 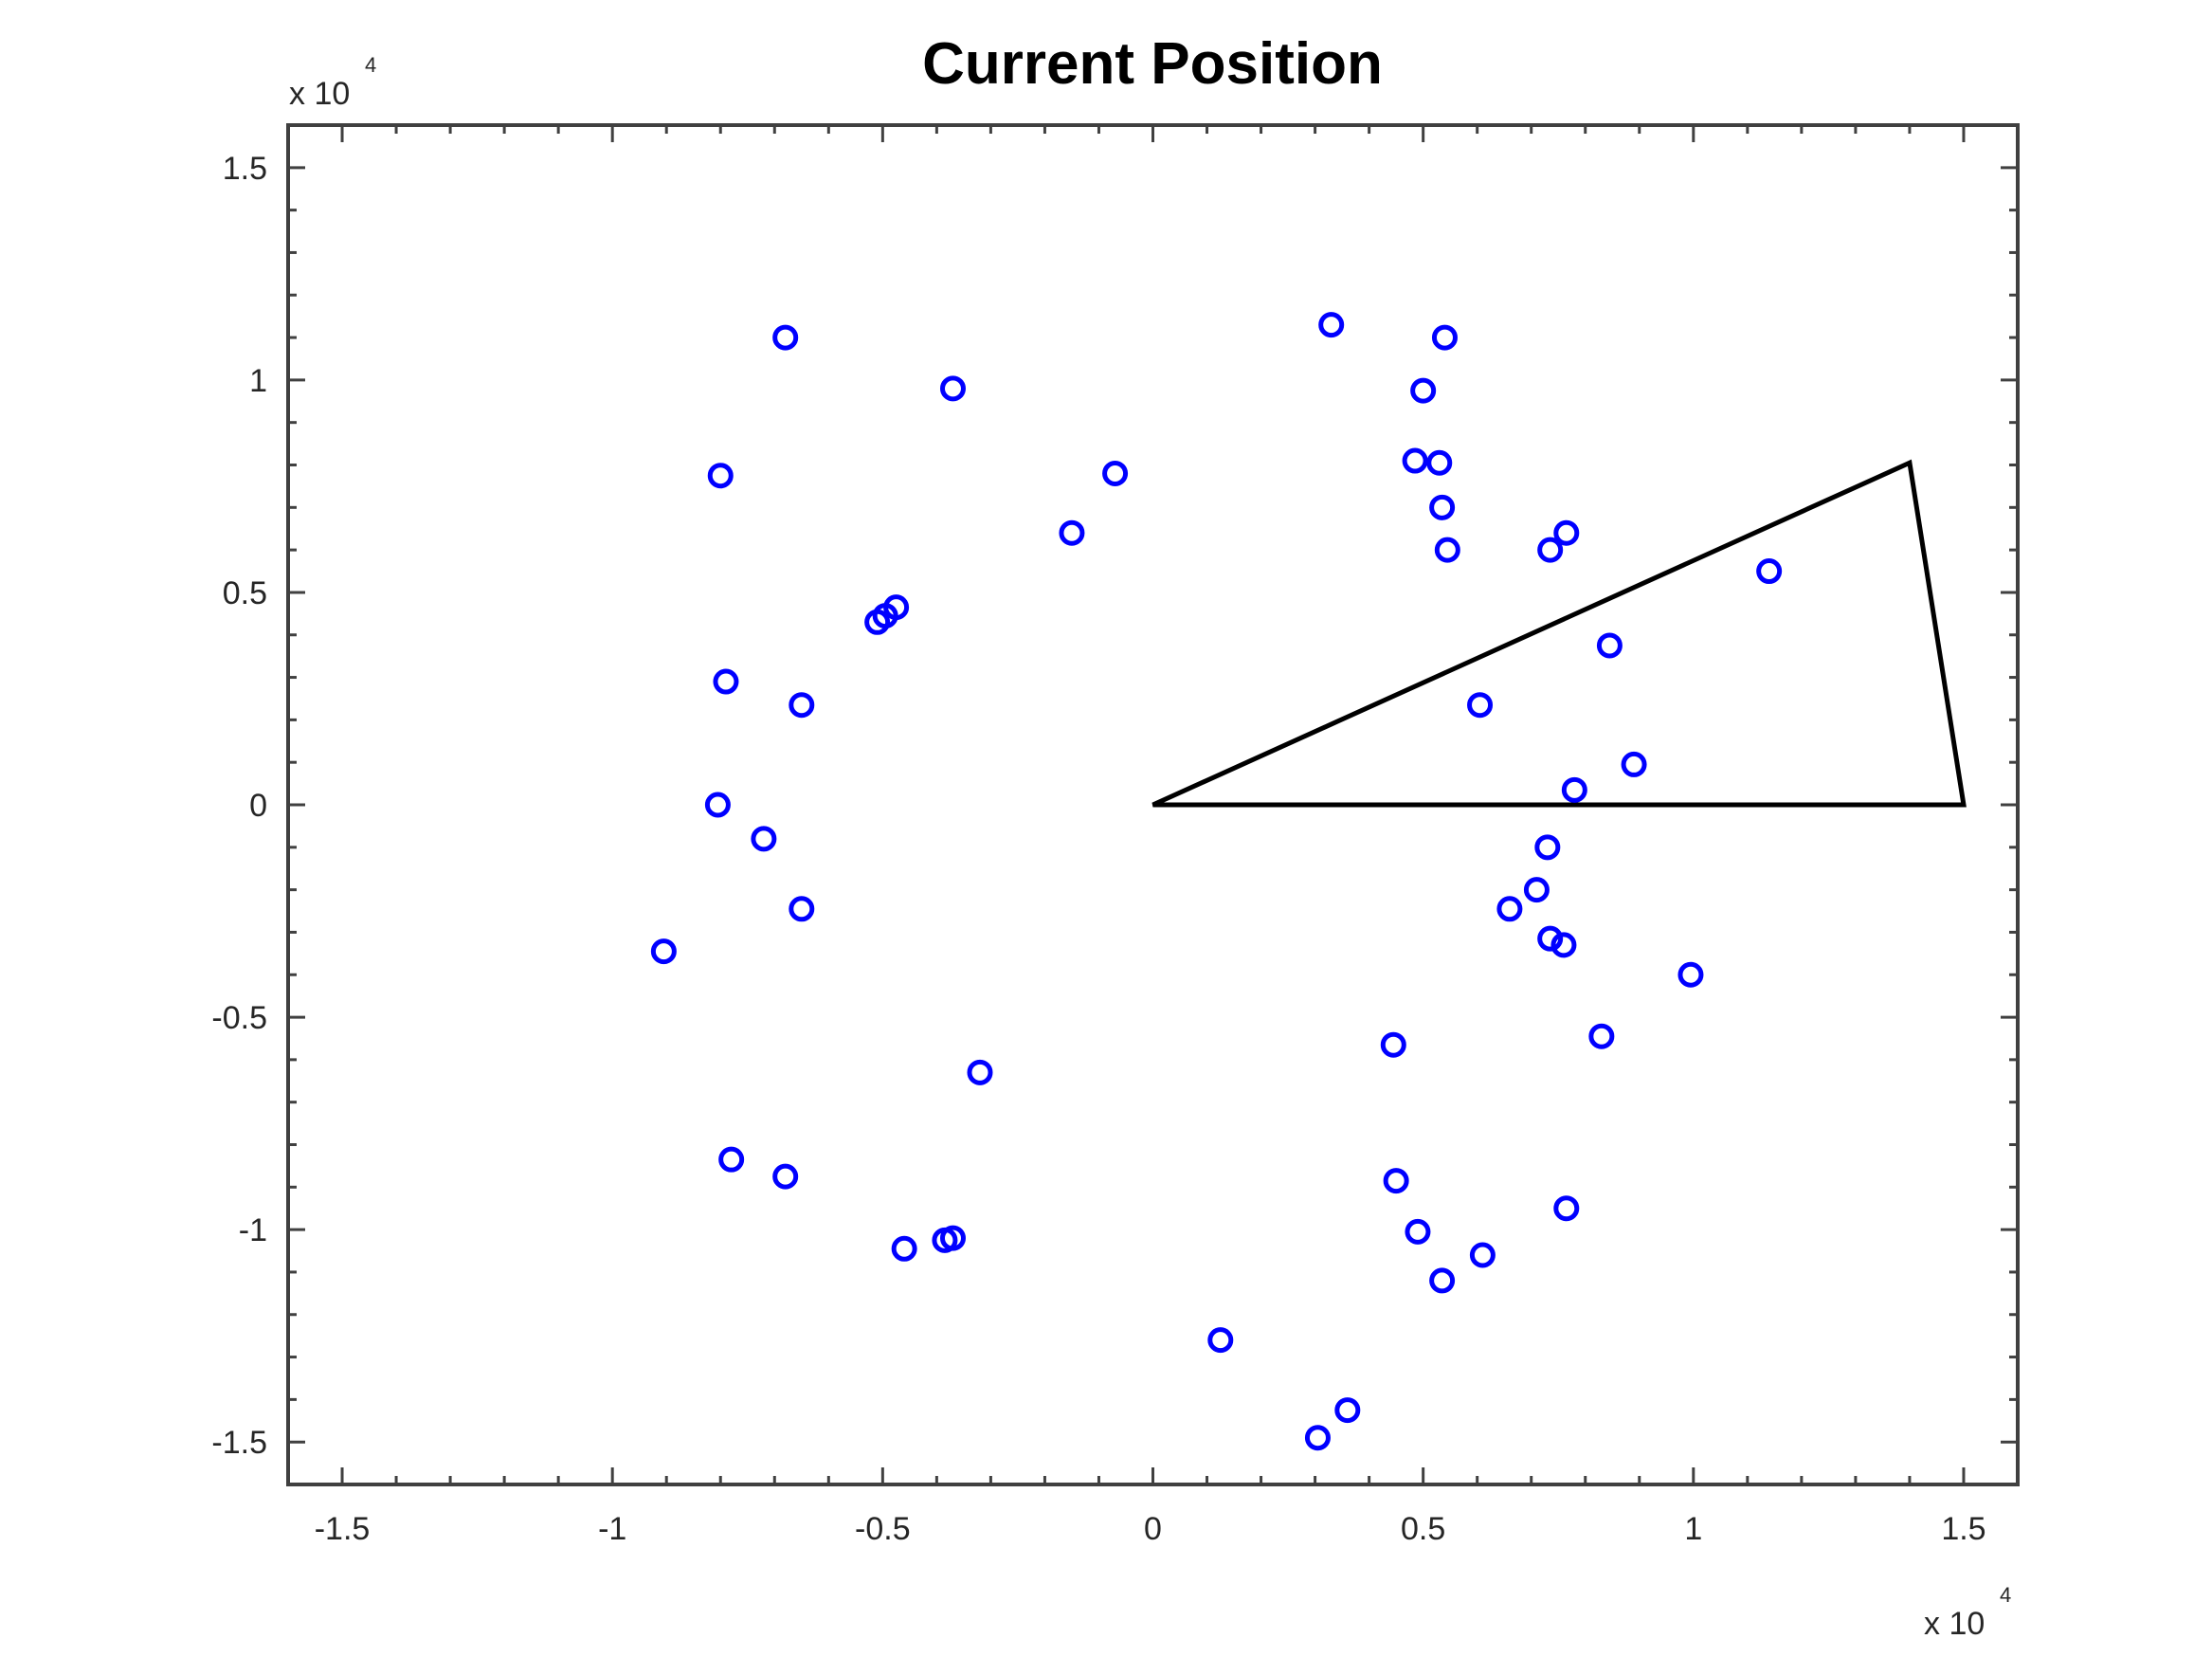 What do you see at coordinates (1693, 1529) in the screenshot?
I see `x-tick-label: 1` at bounding box center [1693, 1529].